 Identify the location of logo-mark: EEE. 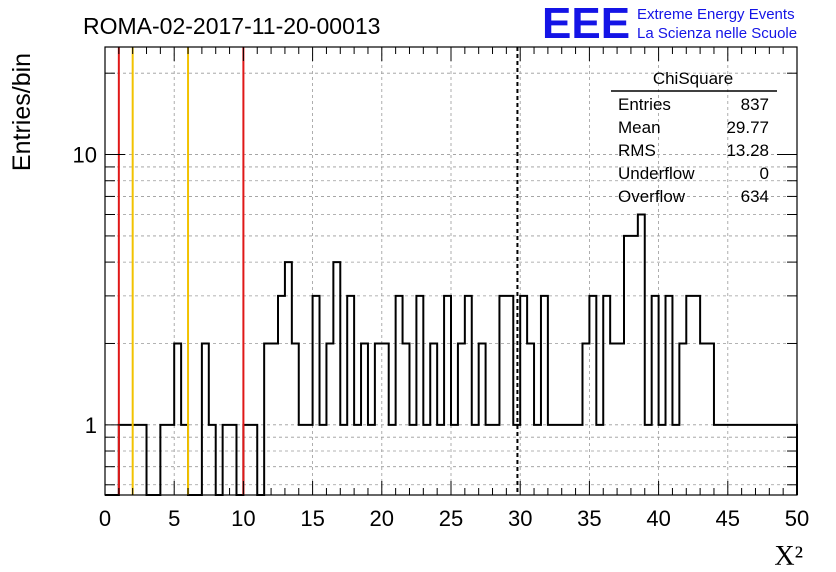
(586, 24).